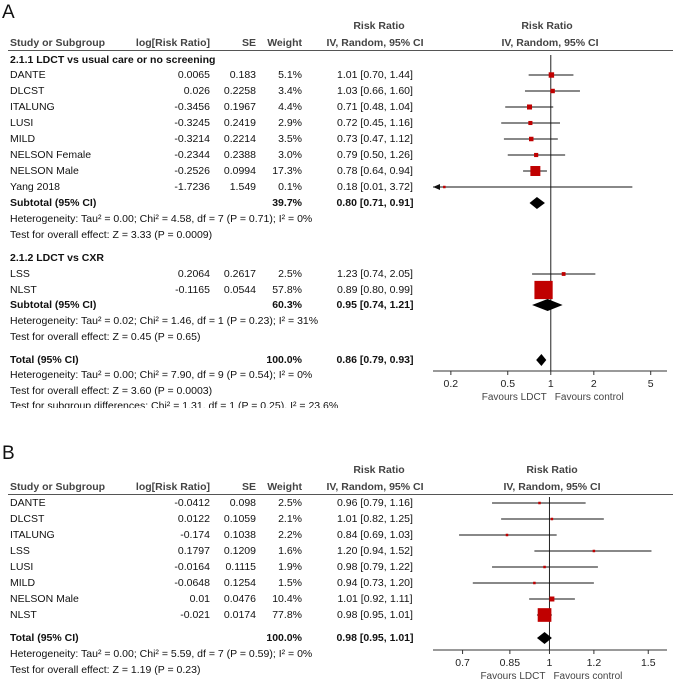  I want to click on a-g1-ci: 0.78 [0.64, 0.94], so click(375, 171).